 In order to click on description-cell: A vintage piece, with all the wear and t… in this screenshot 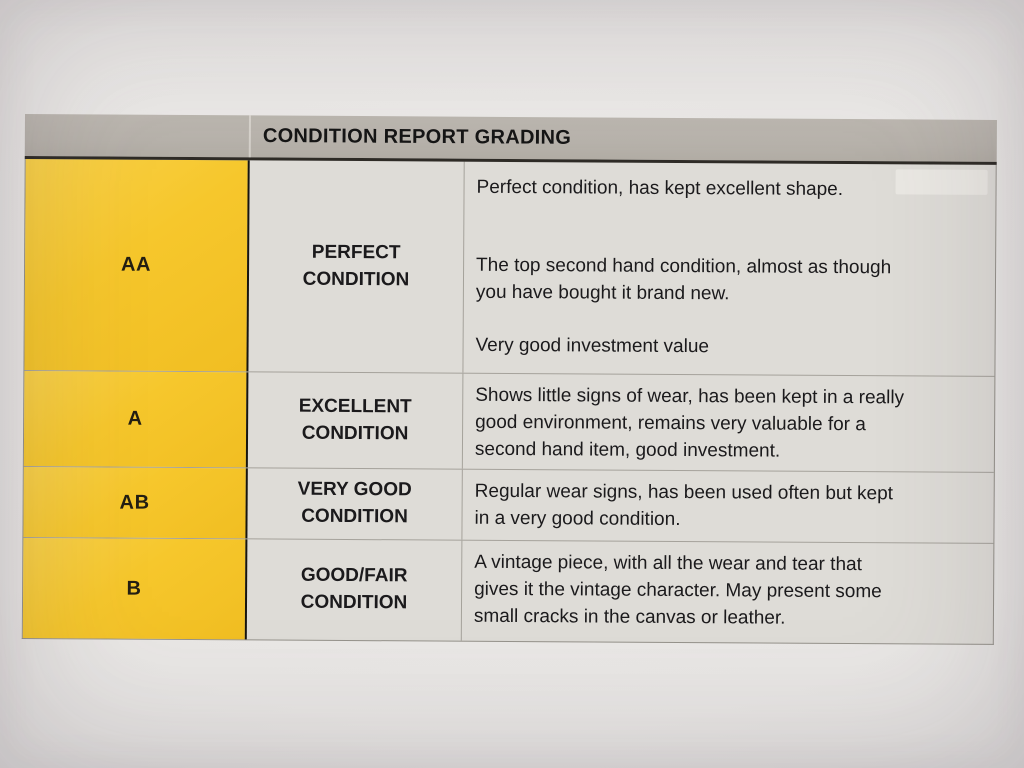, I will do `click(728, 592)`.